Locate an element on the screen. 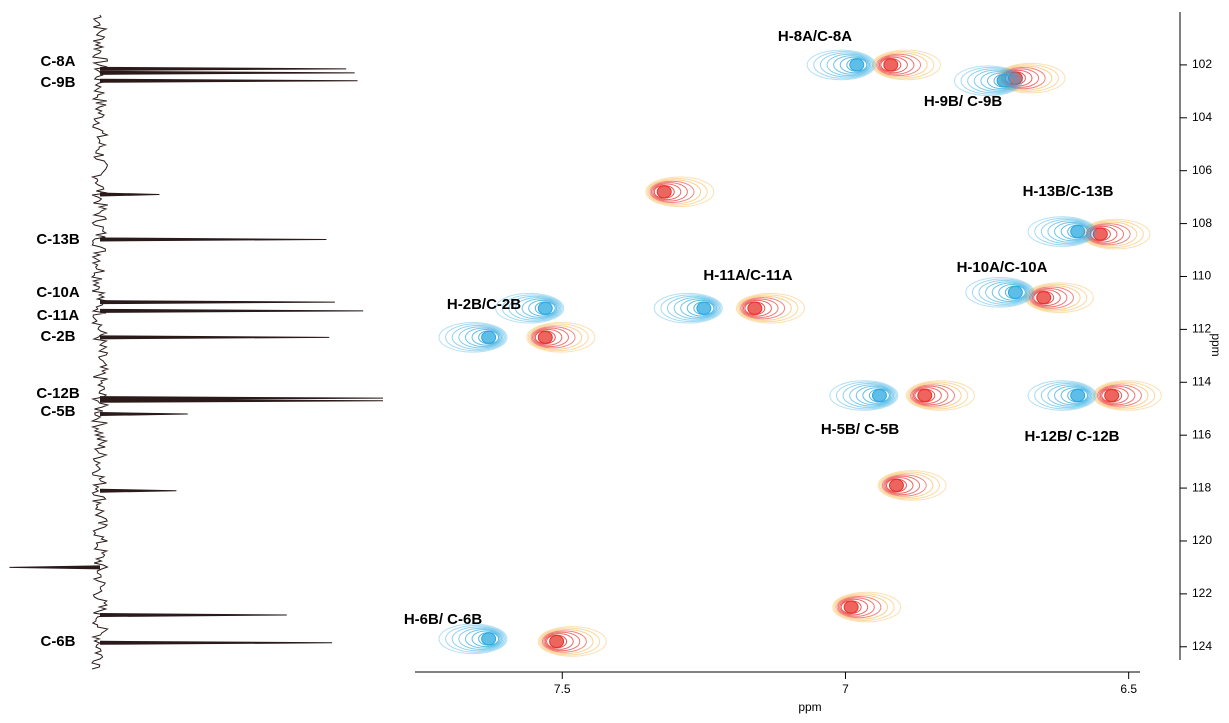  y-tick-label: 108 is located at coordinates (1202, 223).